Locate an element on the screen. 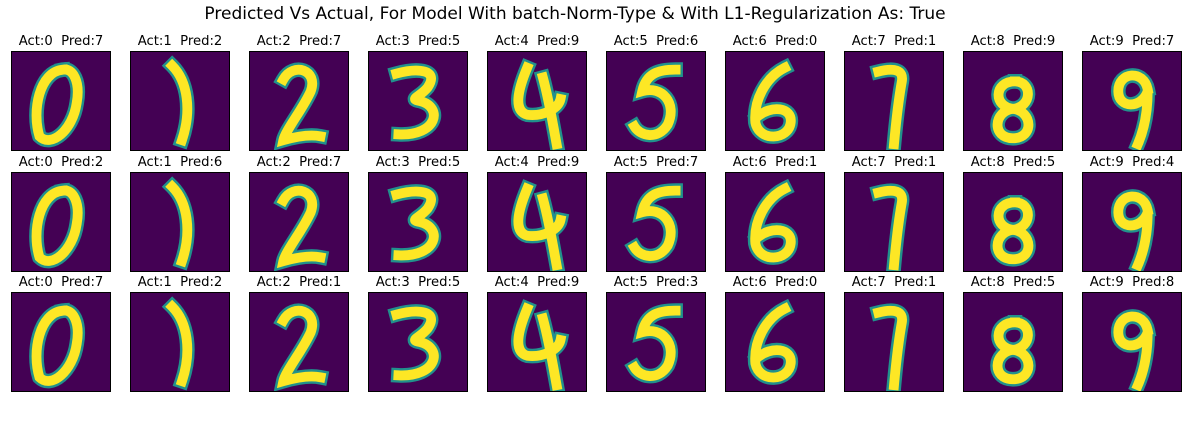 The height and width of the screenshot is (427, 1193). digit-panel: Act:5 Pred:3 is located at coordinates (656, 335).